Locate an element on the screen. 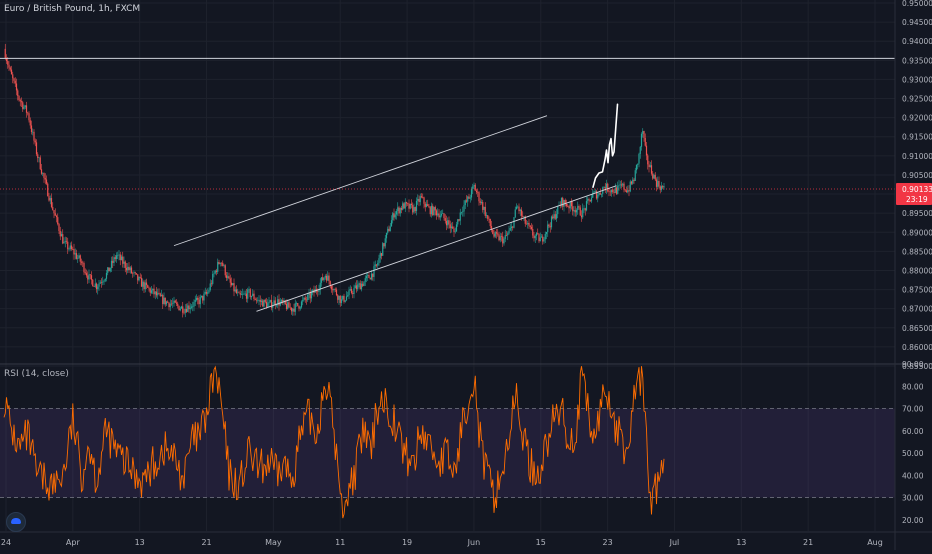 This screenshot has width=932, height=554. price-tick-label: 0.94000 is located at coordinates (917, 41).